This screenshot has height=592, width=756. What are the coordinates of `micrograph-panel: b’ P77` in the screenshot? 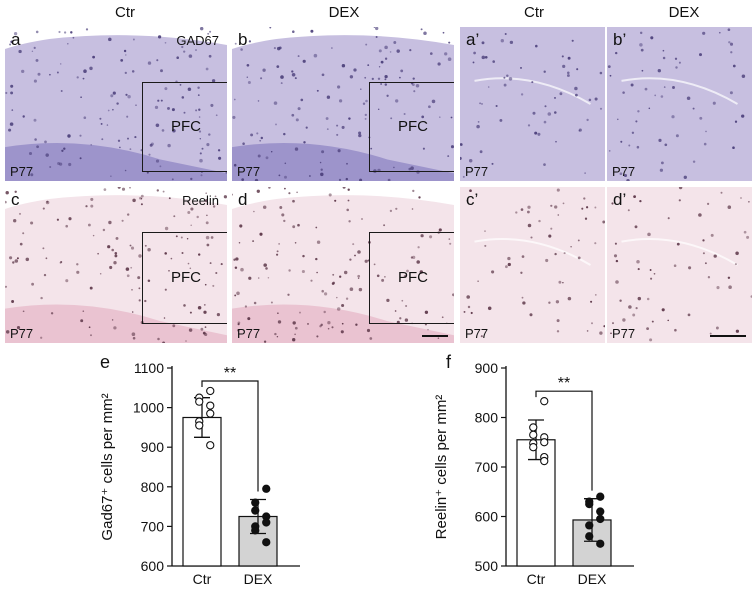 It's located at (679, 104).